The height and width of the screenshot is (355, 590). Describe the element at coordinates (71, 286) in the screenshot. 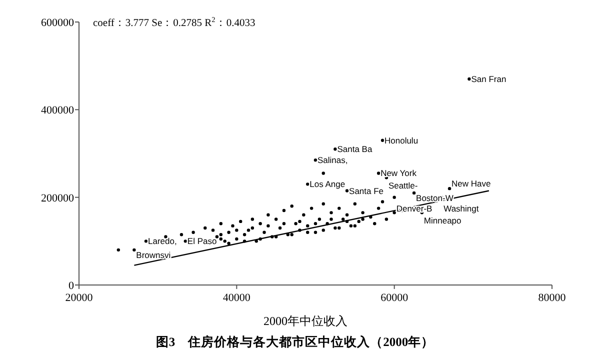

I see `y-tick-label: 0` at that location.